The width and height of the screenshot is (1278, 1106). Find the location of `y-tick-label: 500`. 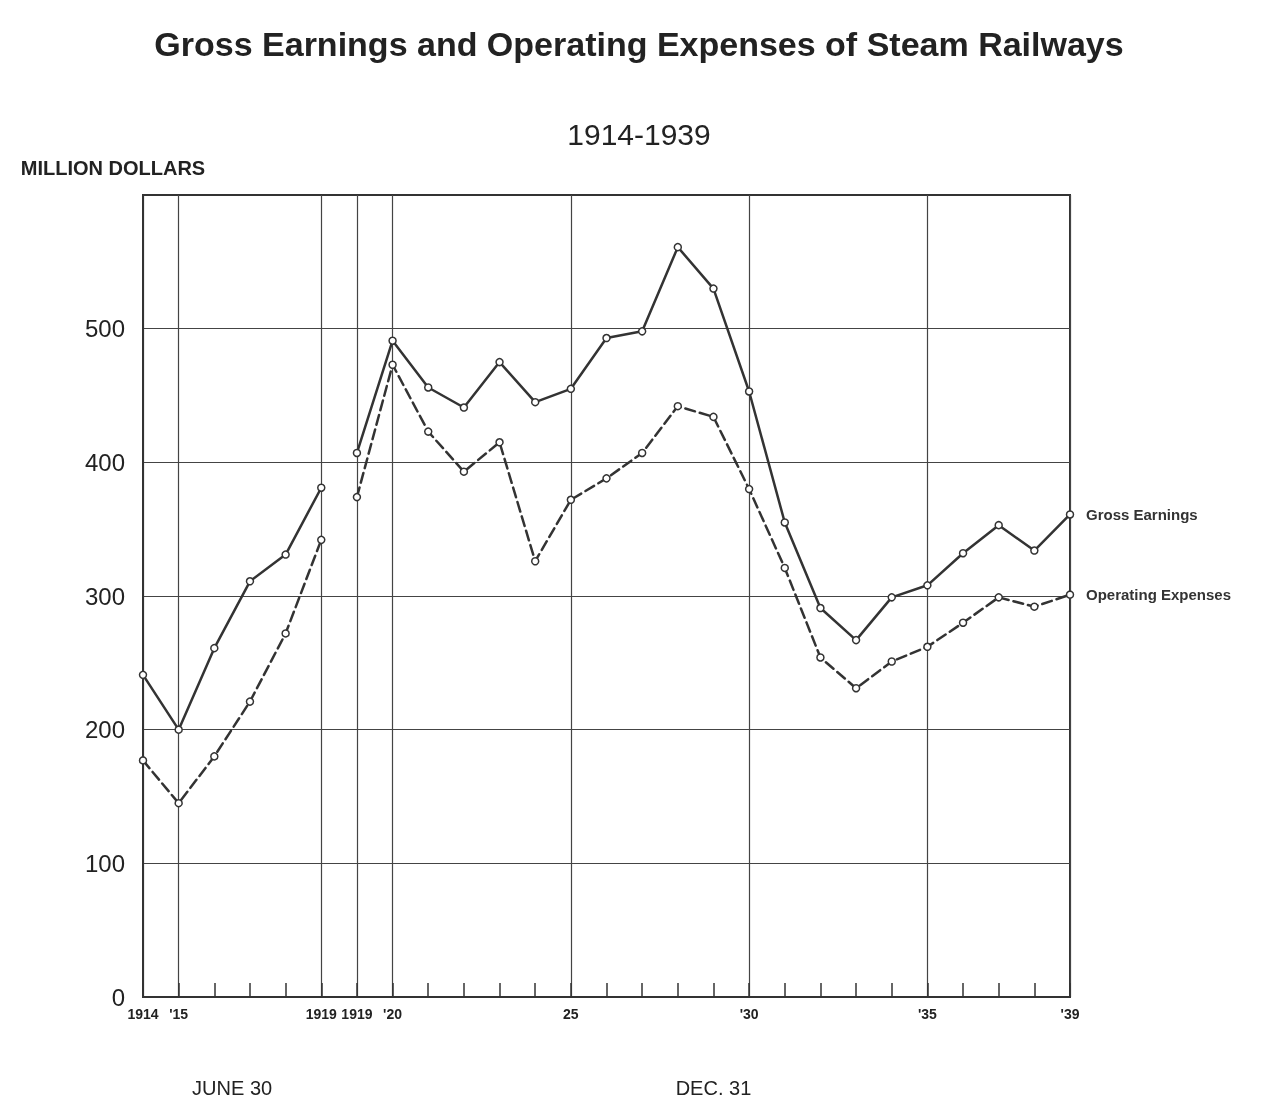

y-tick-label: 500 is located at coordinates (104, 329).